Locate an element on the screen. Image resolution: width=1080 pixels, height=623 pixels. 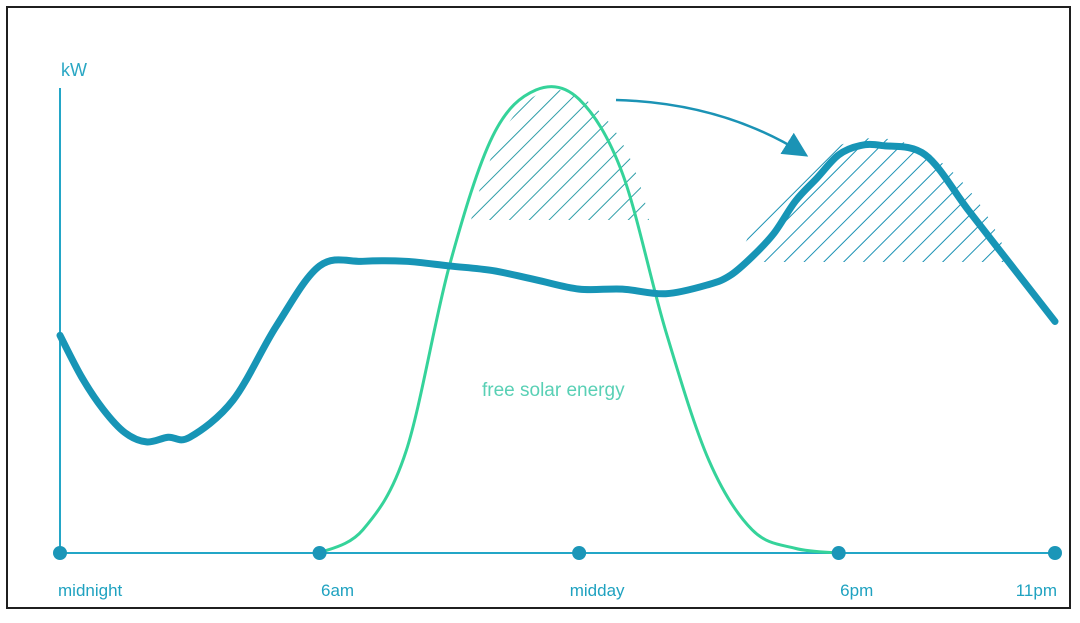
y-axis-label: kW is located at coordinates (74, 70).